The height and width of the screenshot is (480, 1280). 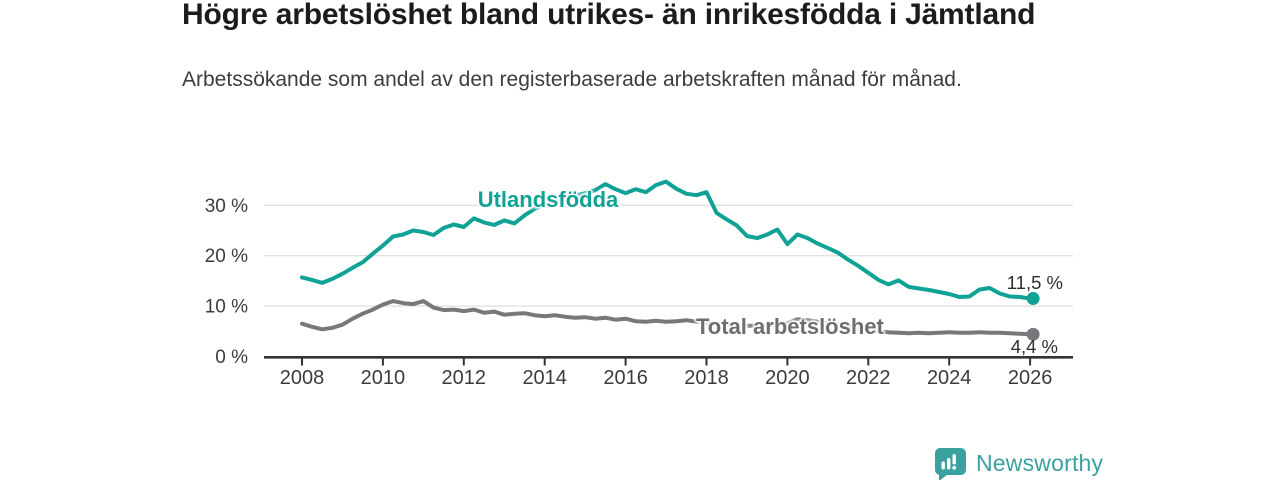 What do you see at coordinates (231, 357) in the screenshot?
I see `y-tick-label: 0 %` at bounding box center [231, 357].